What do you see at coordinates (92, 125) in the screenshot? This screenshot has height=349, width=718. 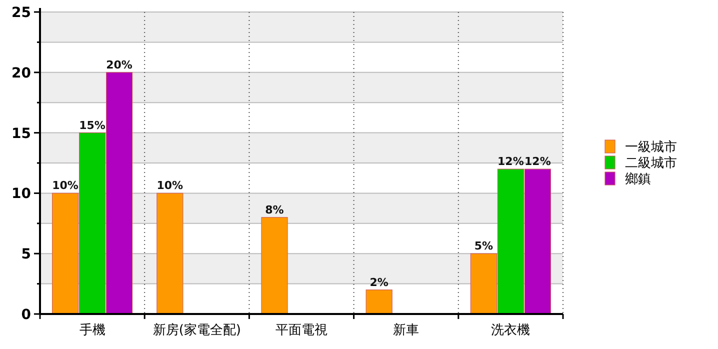 I see `data-label: 15%` at bounding box center [92, 125].